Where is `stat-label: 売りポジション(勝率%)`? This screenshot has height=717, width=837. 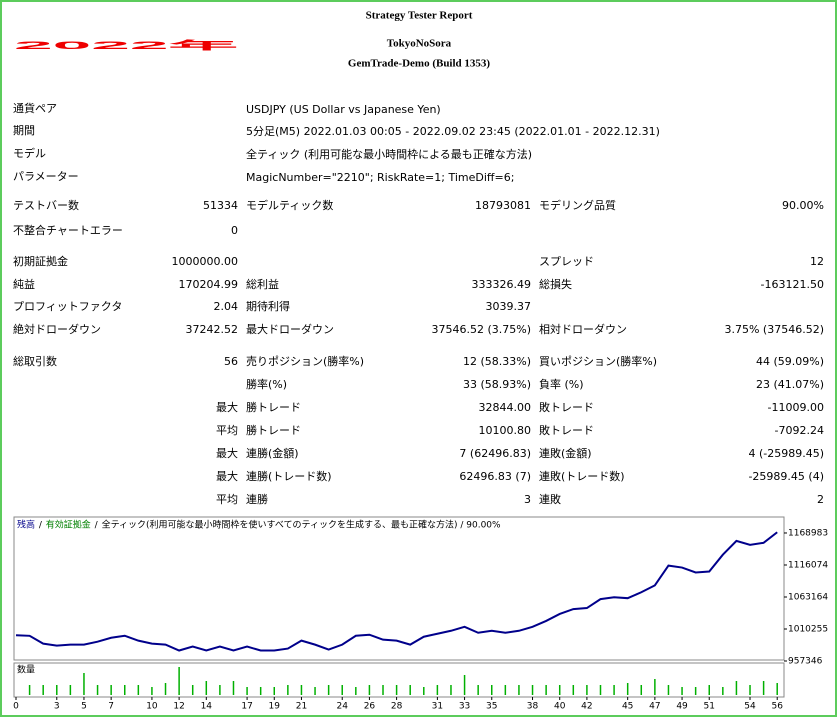
stat-label: 売りポジション(勝率%) is located at coordinates (305, 361).